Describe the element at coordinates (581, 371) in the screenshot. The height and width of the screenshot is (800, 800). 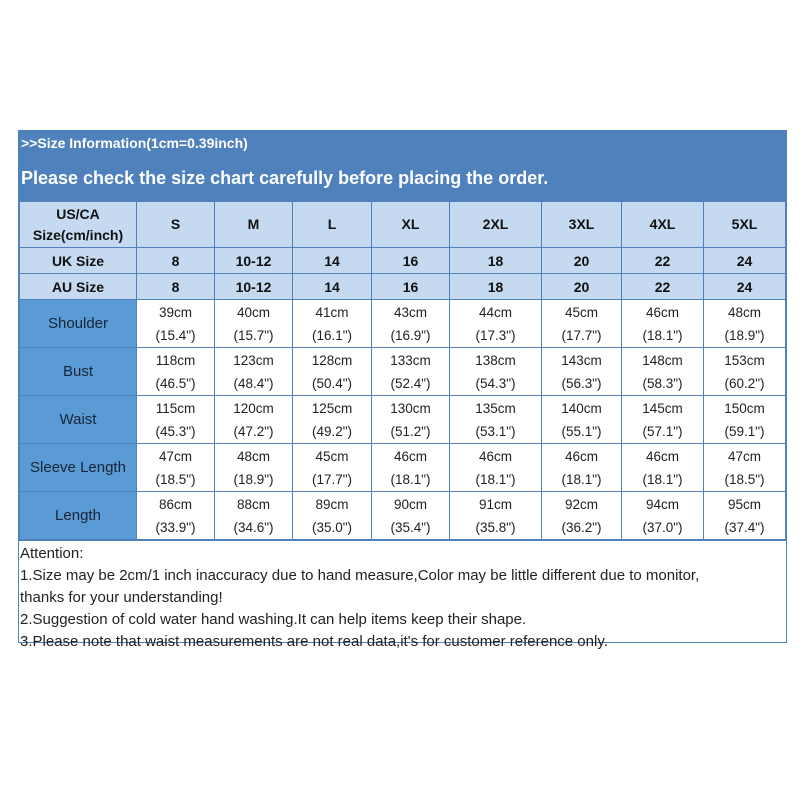
I see `measurement-cell: 143cm (56.3")` at that location.